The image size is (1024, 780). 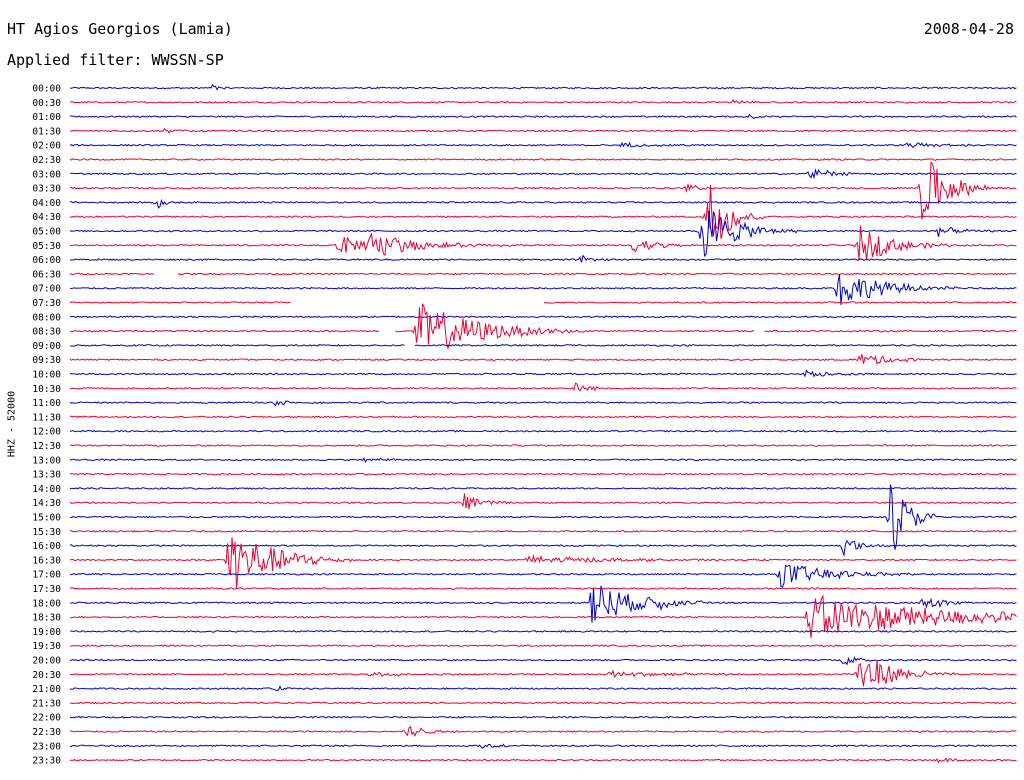 What do you see at coordinates (46, 117) in the screenshot?
I see `trace-label: 01:00` at bounding box center [46, 117].